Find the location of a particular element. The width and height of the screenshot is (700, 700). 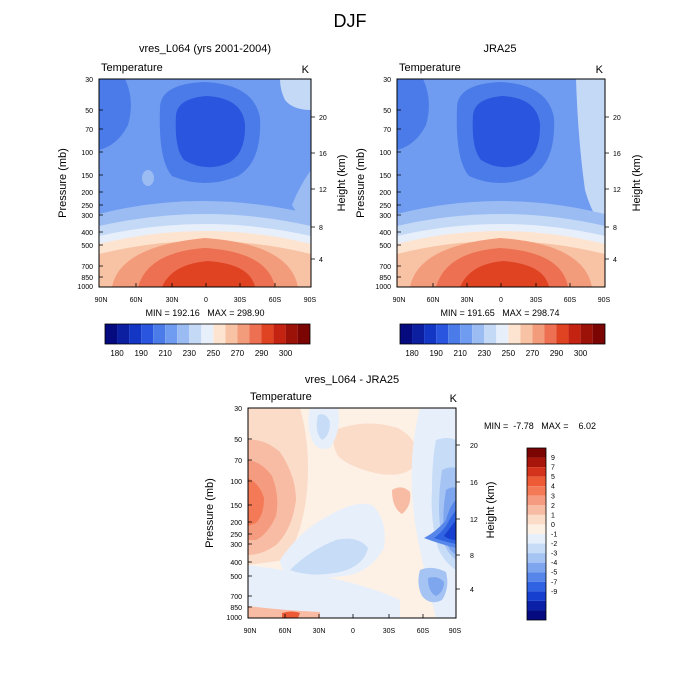

colorbar-label: 230 is located at coordinates (190, 353).